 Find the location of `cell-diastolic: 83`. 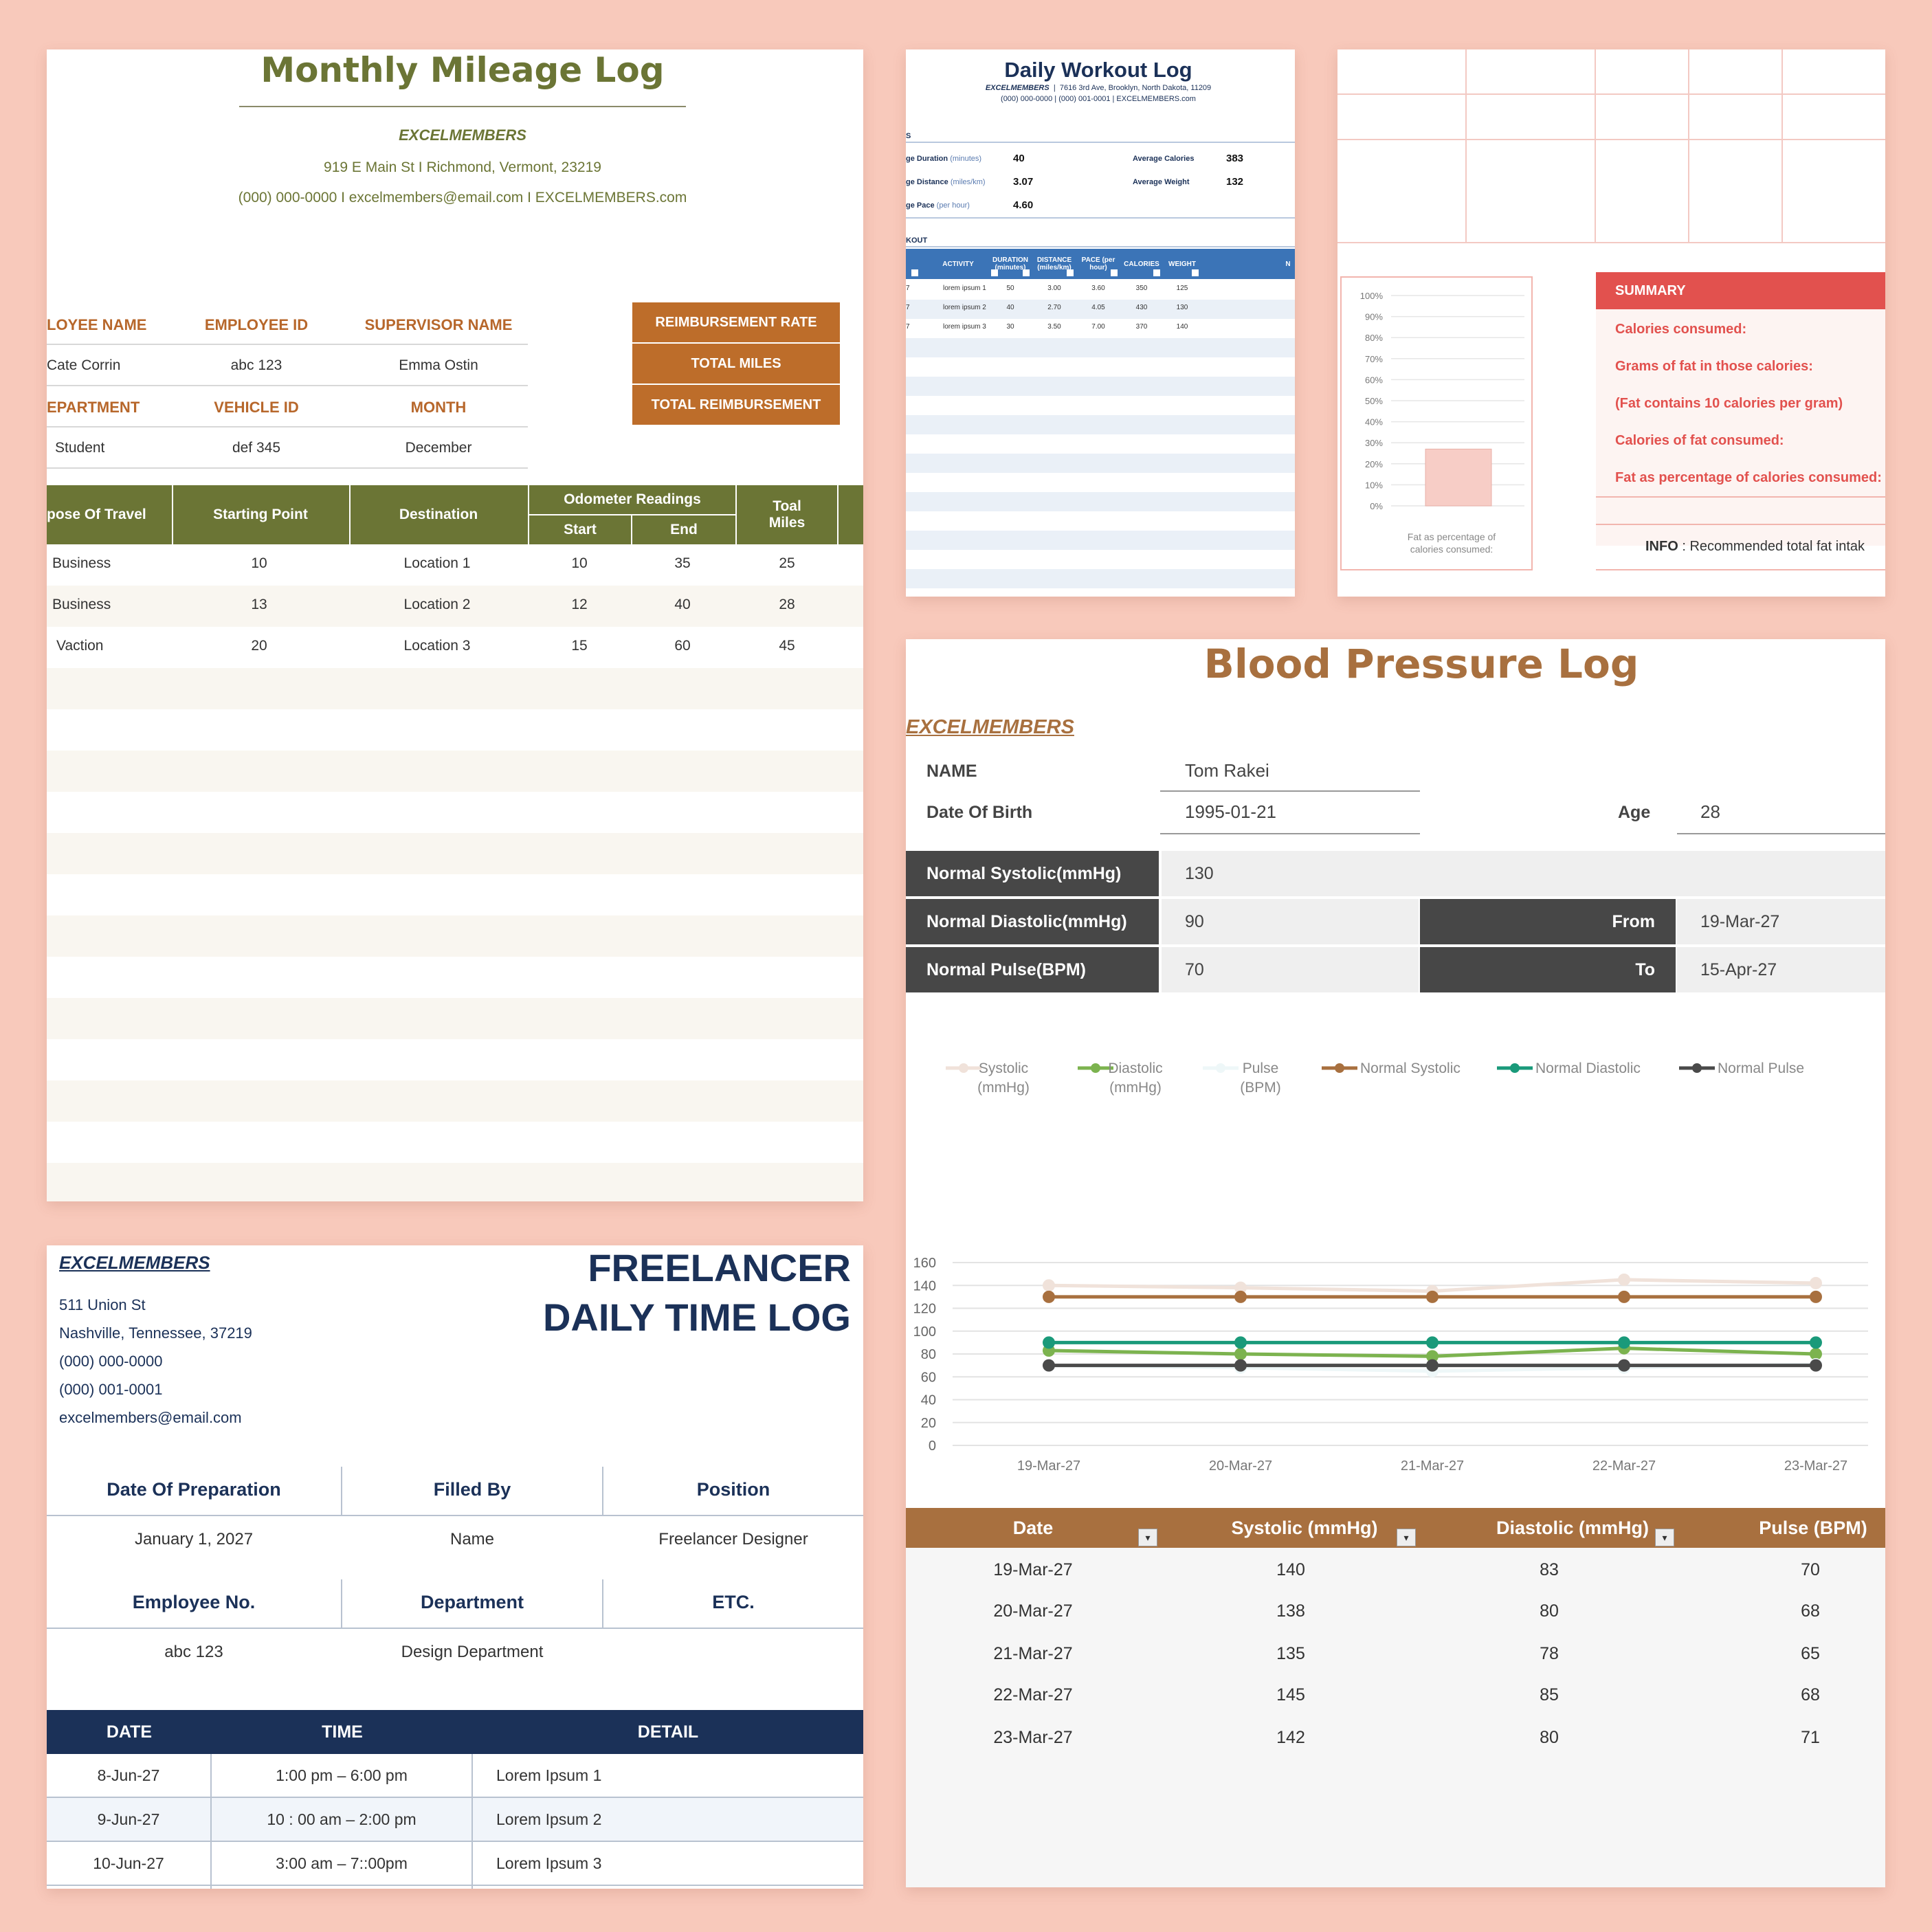

cell-diastolic: 83 is located at coordinates (1549, 1569).